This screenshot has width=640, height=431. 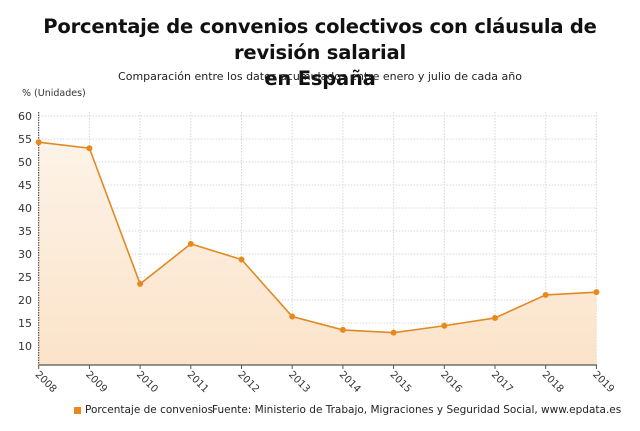 I want to click on y-tick-label: 20, so click(x=25, y=300).